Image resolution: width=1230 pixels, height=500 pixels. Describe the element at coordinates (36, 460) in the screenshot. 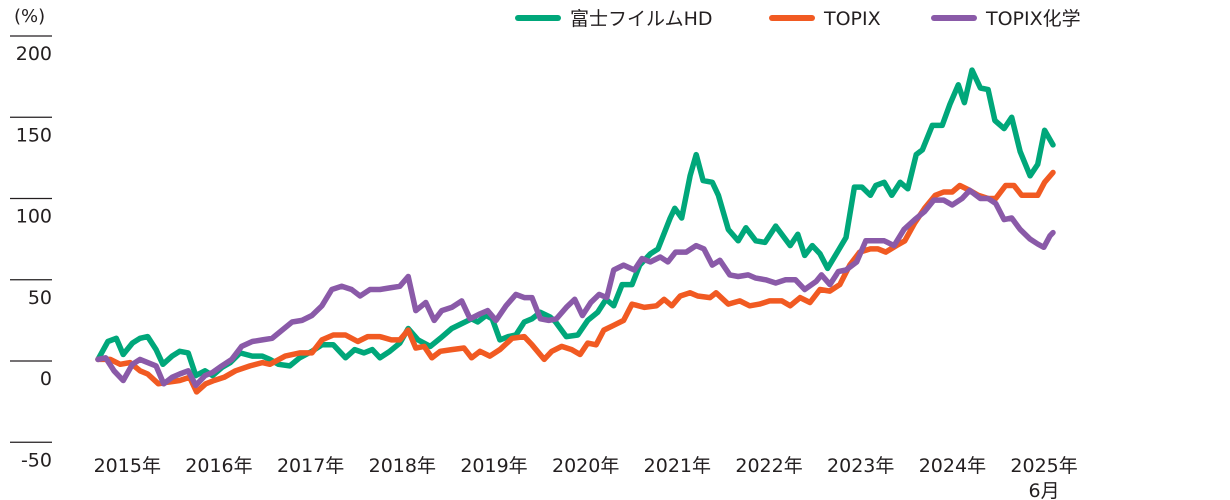

I see `y-tick-label: -50` at that location.